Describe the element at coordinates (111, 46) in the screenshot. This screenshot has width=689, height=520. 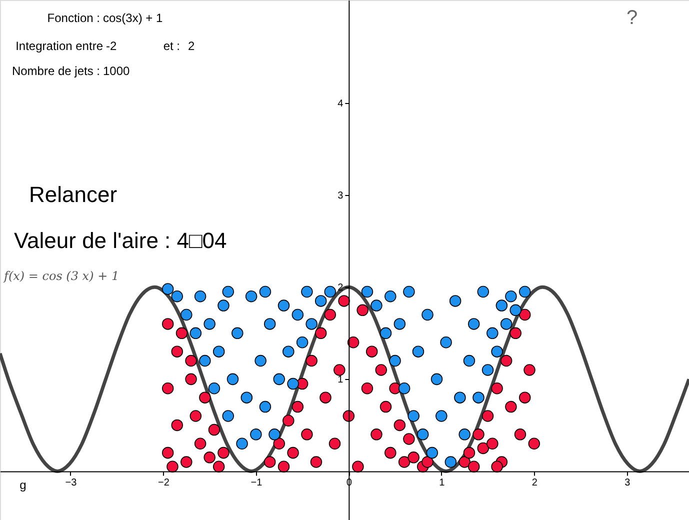
I see `annotation: -2` at that location.